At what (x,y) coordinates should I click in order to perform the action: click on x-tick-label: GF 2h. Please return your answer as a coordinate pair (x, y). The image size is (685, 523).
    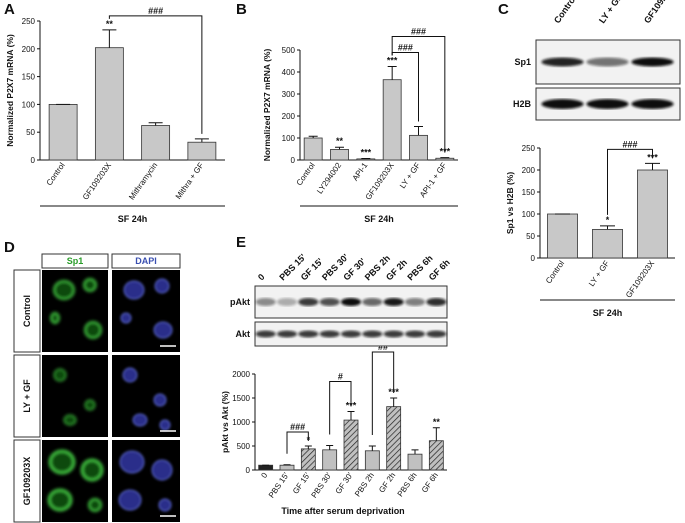
    Looking at the image, I should click on (387, 482).